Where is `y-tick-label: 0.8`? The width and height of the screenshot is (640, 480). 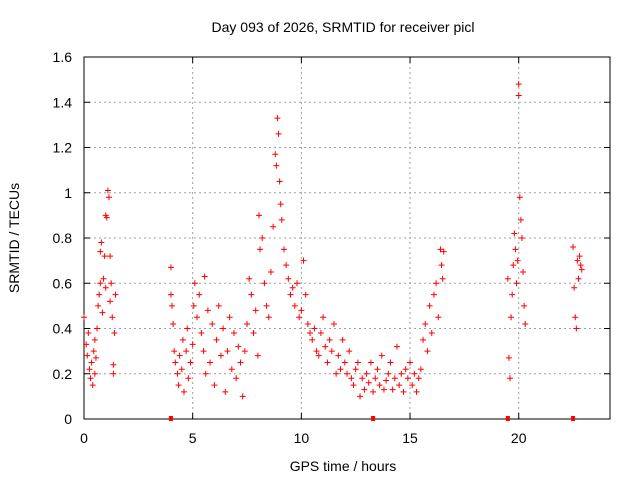 y-tick-label: 0.8 is located at coordinates (63, 238).